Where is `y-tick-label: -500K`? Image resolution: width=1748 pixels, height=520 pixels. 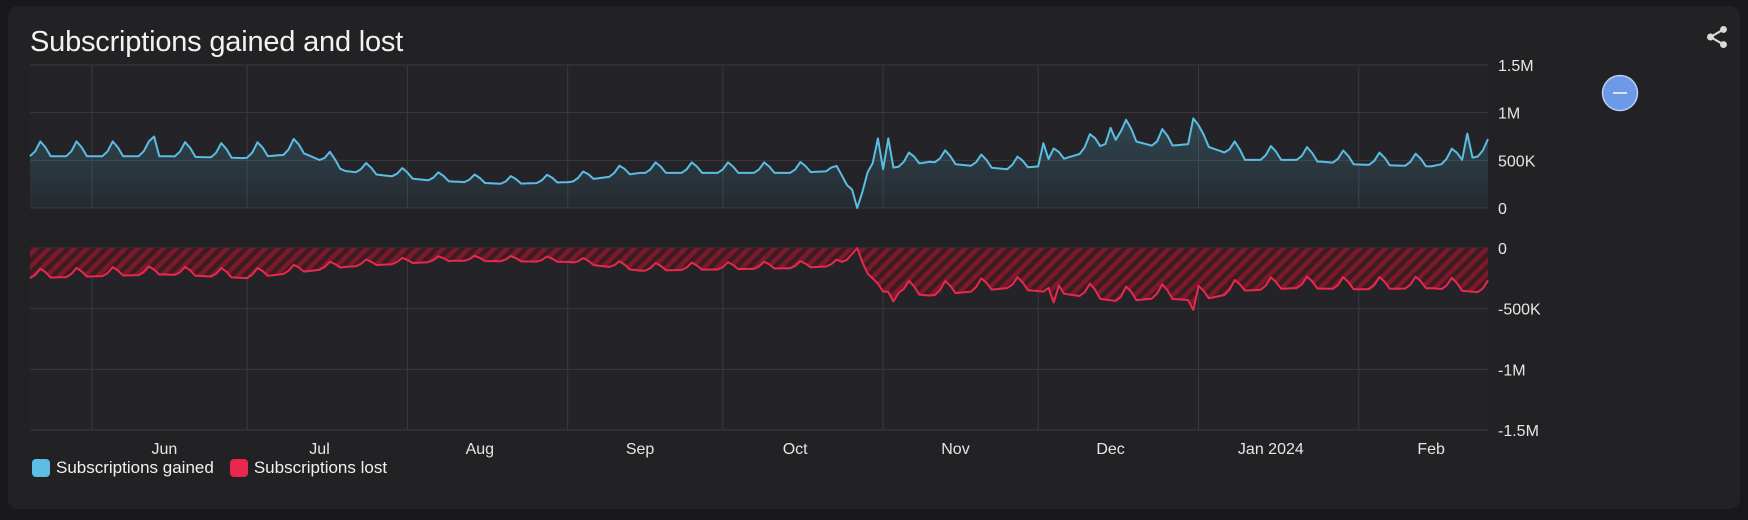
y-tick-label: -500K is located at coordinates (1519, 310).